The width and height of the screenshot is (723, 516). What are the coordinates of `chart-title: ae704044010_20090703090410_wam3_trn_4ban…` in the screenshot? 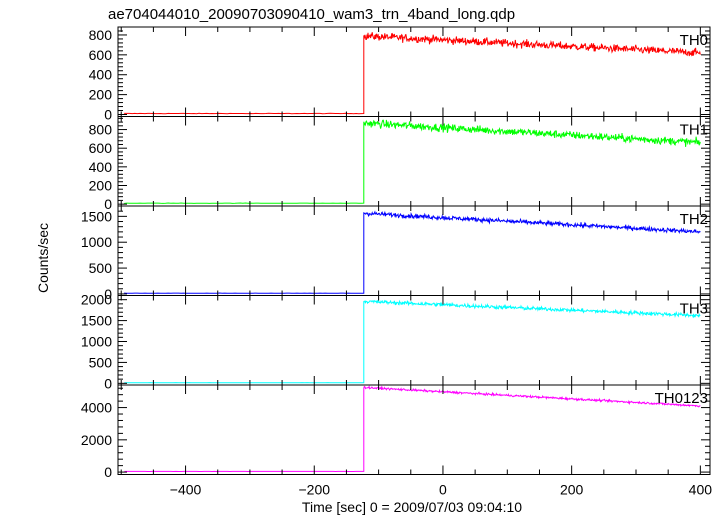 It's located at (311, 14).